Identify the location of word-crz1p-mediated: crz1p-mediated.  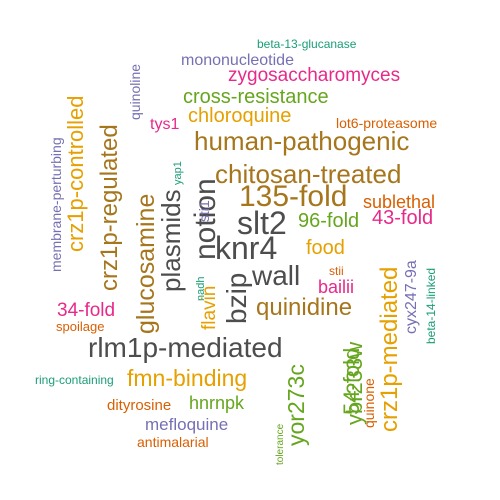
(389, 349).